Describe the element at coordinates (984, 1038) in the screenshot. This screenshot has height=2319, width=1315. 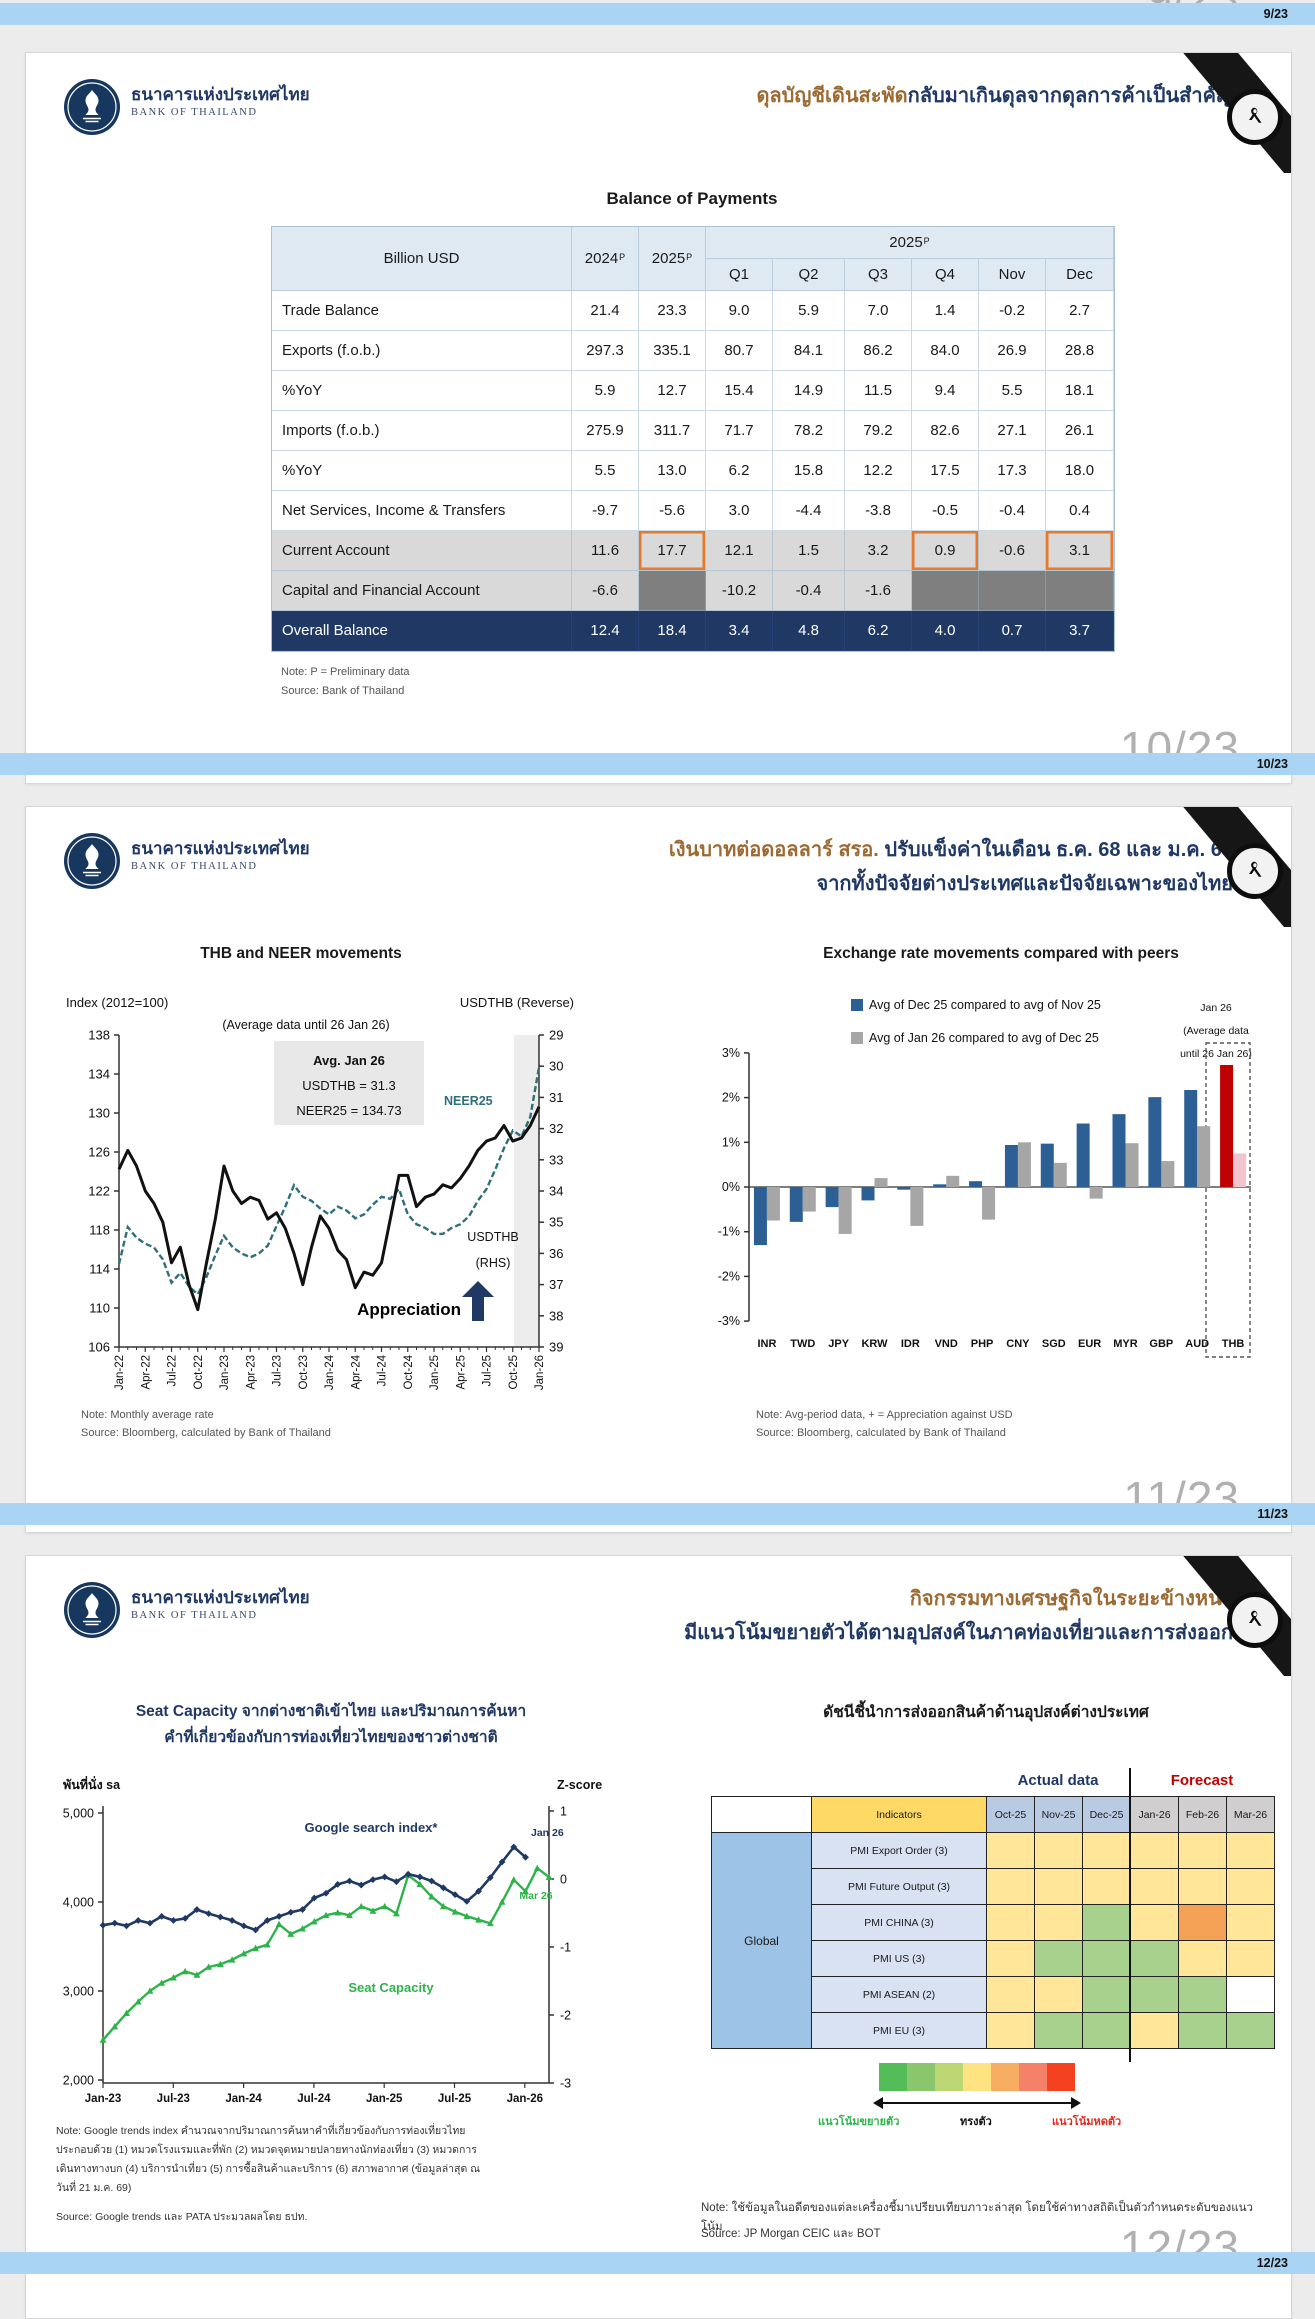
I see `svg-text:Avg of Jan 26 compared to avg: Avg of Jan 26 compared to avg of Dec 25` at that location.